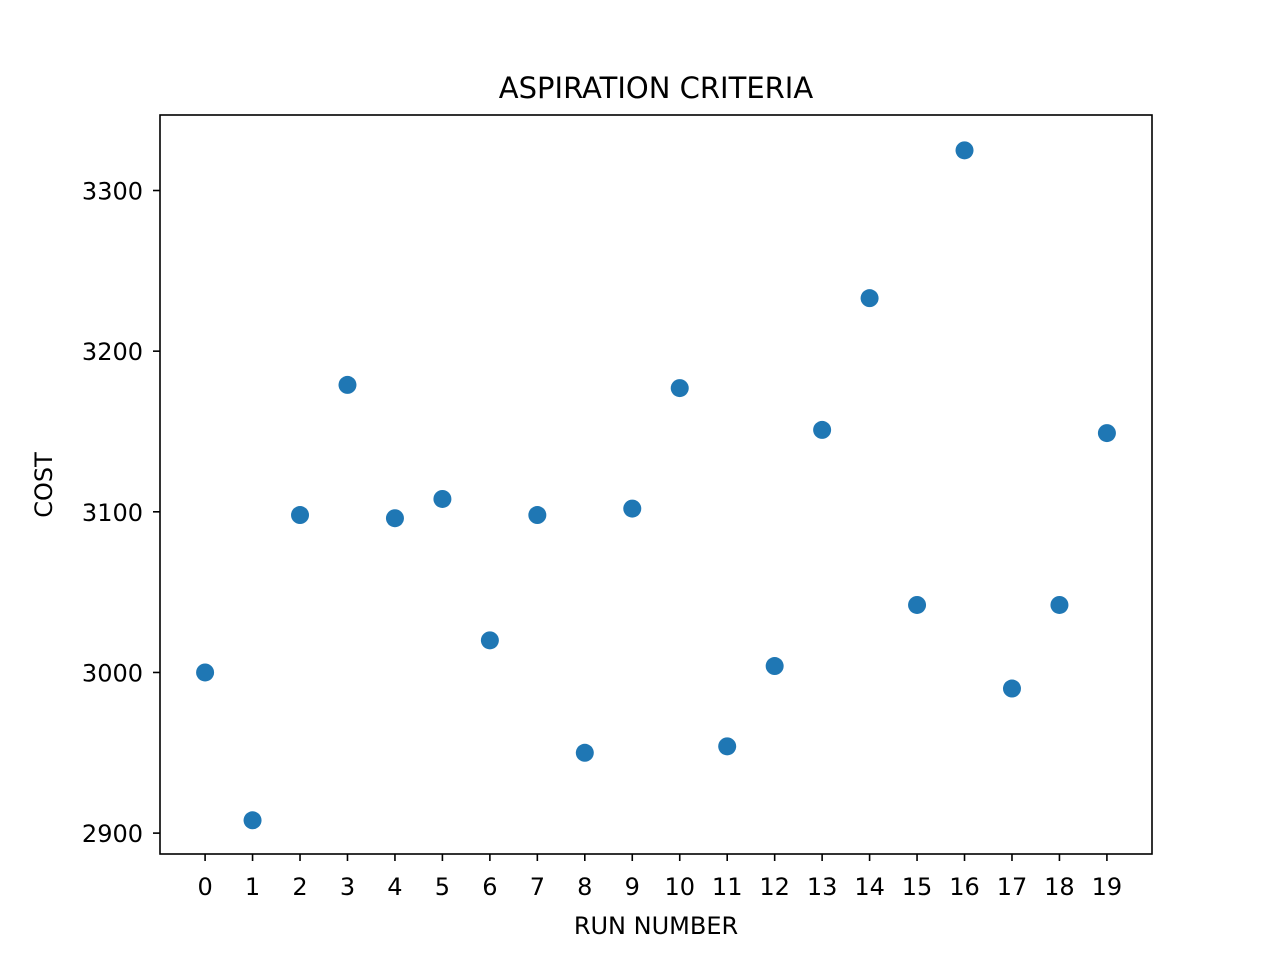 The width and height of the screenshot is (1280, 960). I want to click on x-tick-label: 7, so click(537, 887).